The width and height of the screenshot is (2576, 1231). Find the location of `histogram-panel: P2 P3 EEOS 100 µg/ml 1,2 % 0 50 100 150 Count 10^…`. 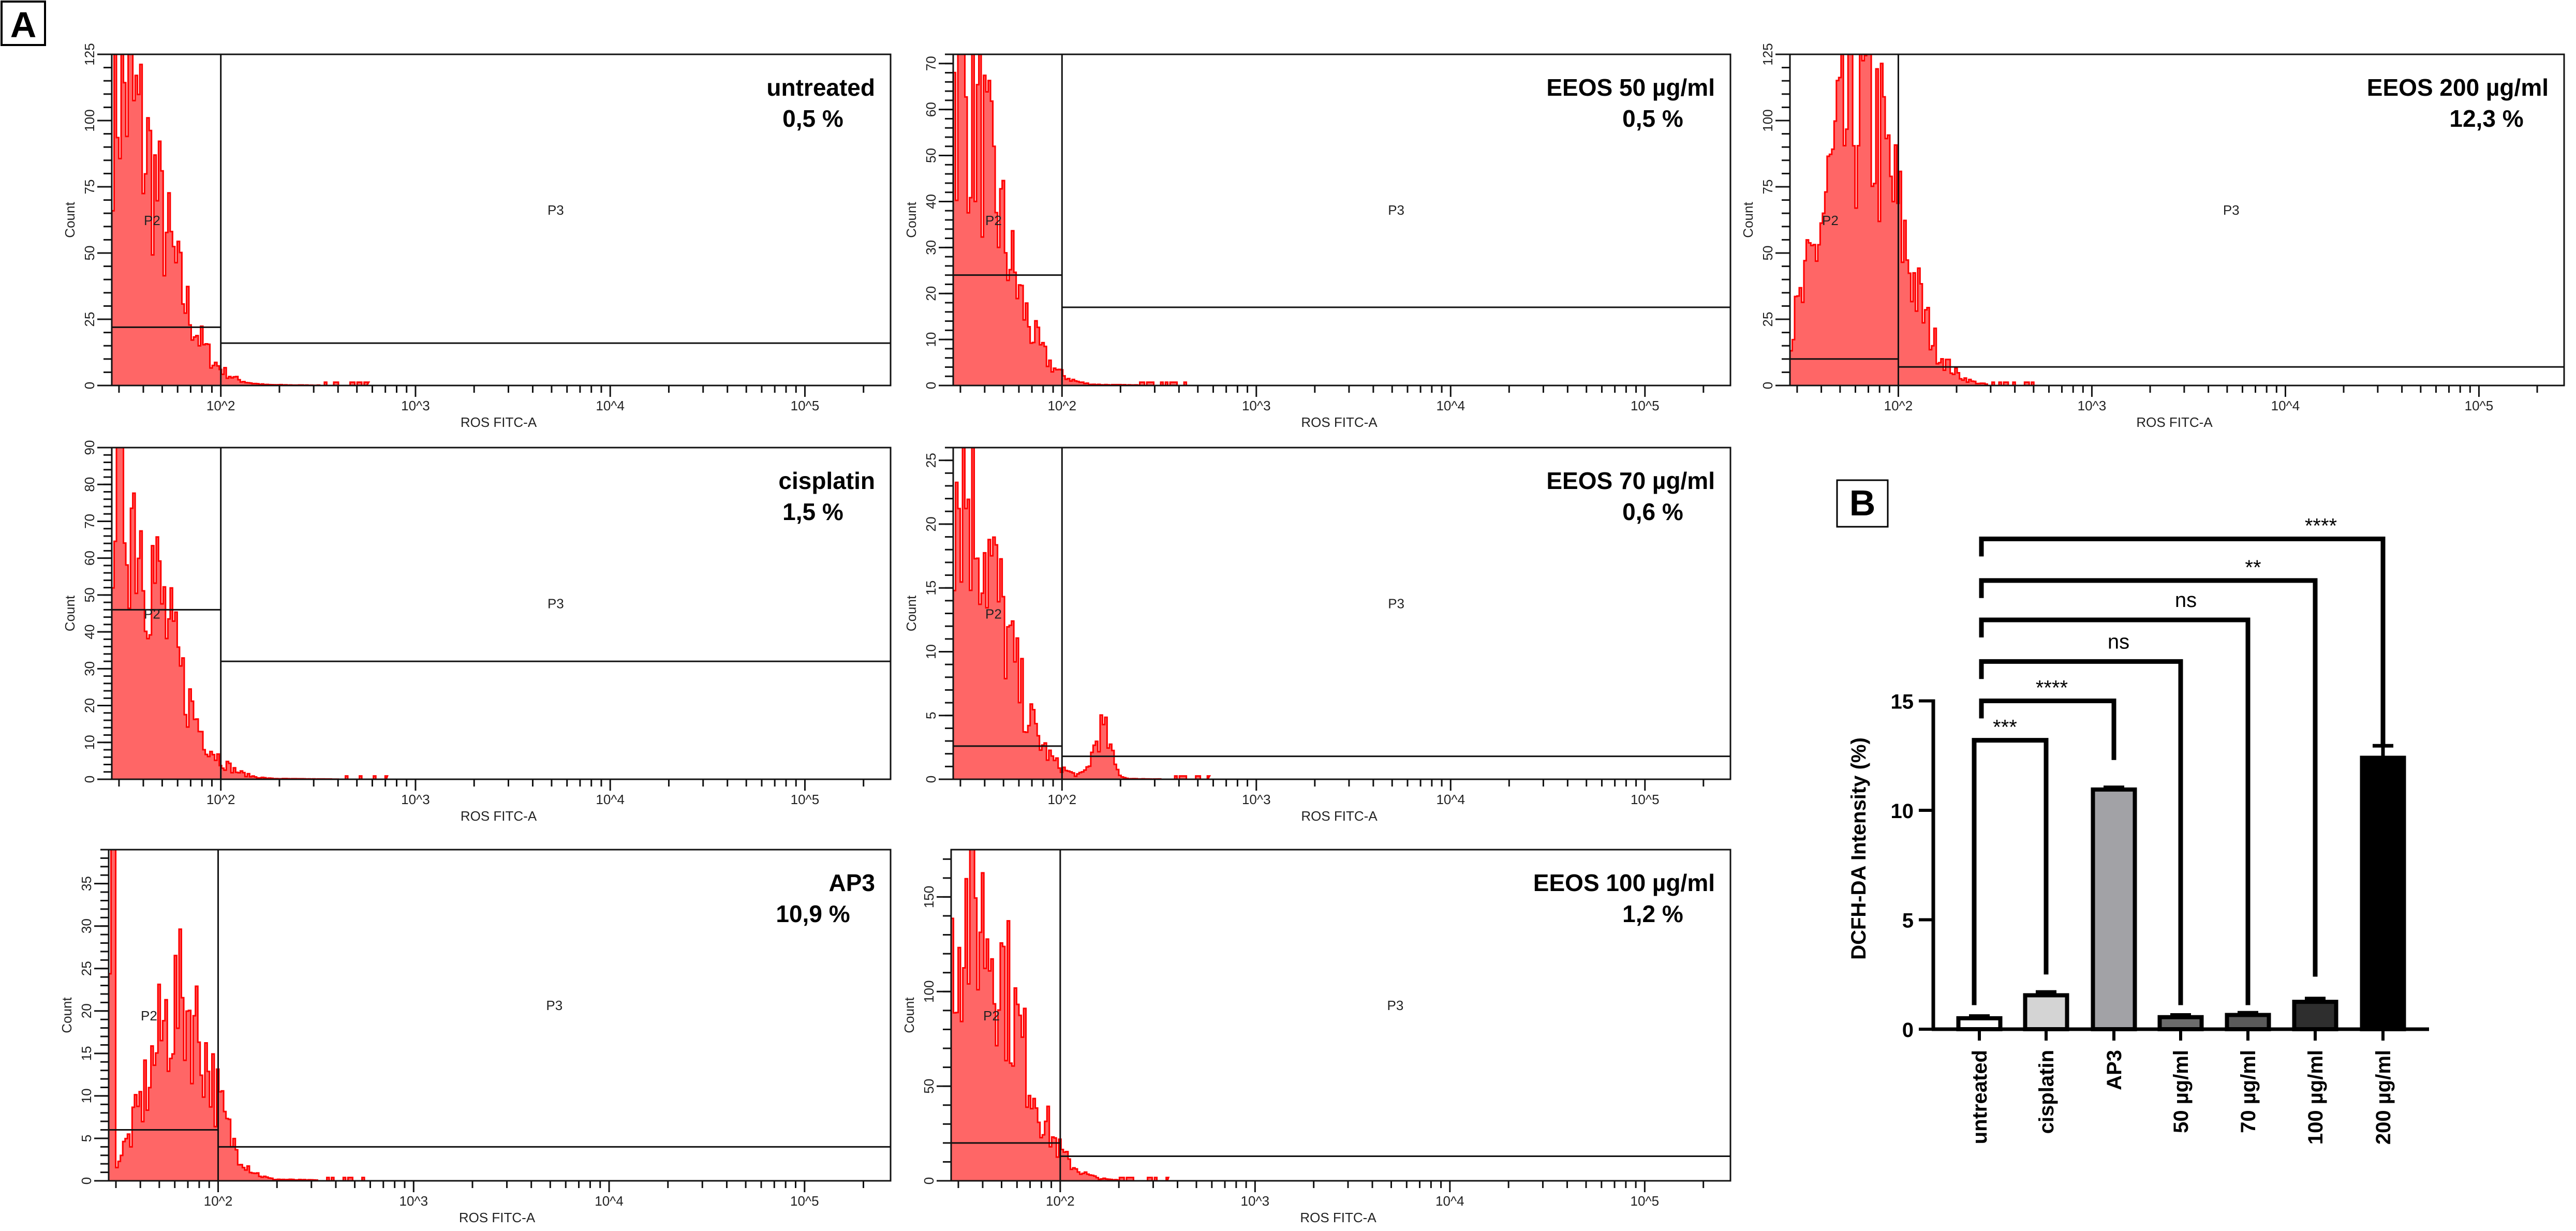

histogram-panel: P2 P3 EEOS 100 µg/ml 1,2 % 0 50 100 150 Count 10^… is located at coordinates (1316, 1037).